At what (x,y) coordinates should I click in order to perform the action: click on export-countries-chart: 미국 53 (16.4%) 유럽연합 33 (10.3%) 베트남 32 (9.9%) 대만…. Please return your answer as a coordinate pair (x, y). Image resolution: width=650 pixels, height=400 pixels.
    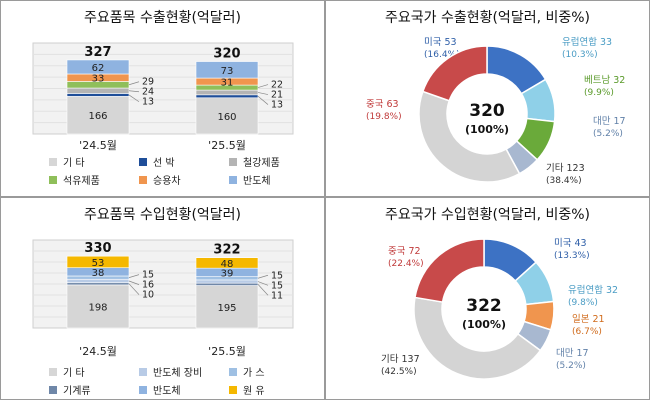
    Looking at the image, I should click on (496, 111).